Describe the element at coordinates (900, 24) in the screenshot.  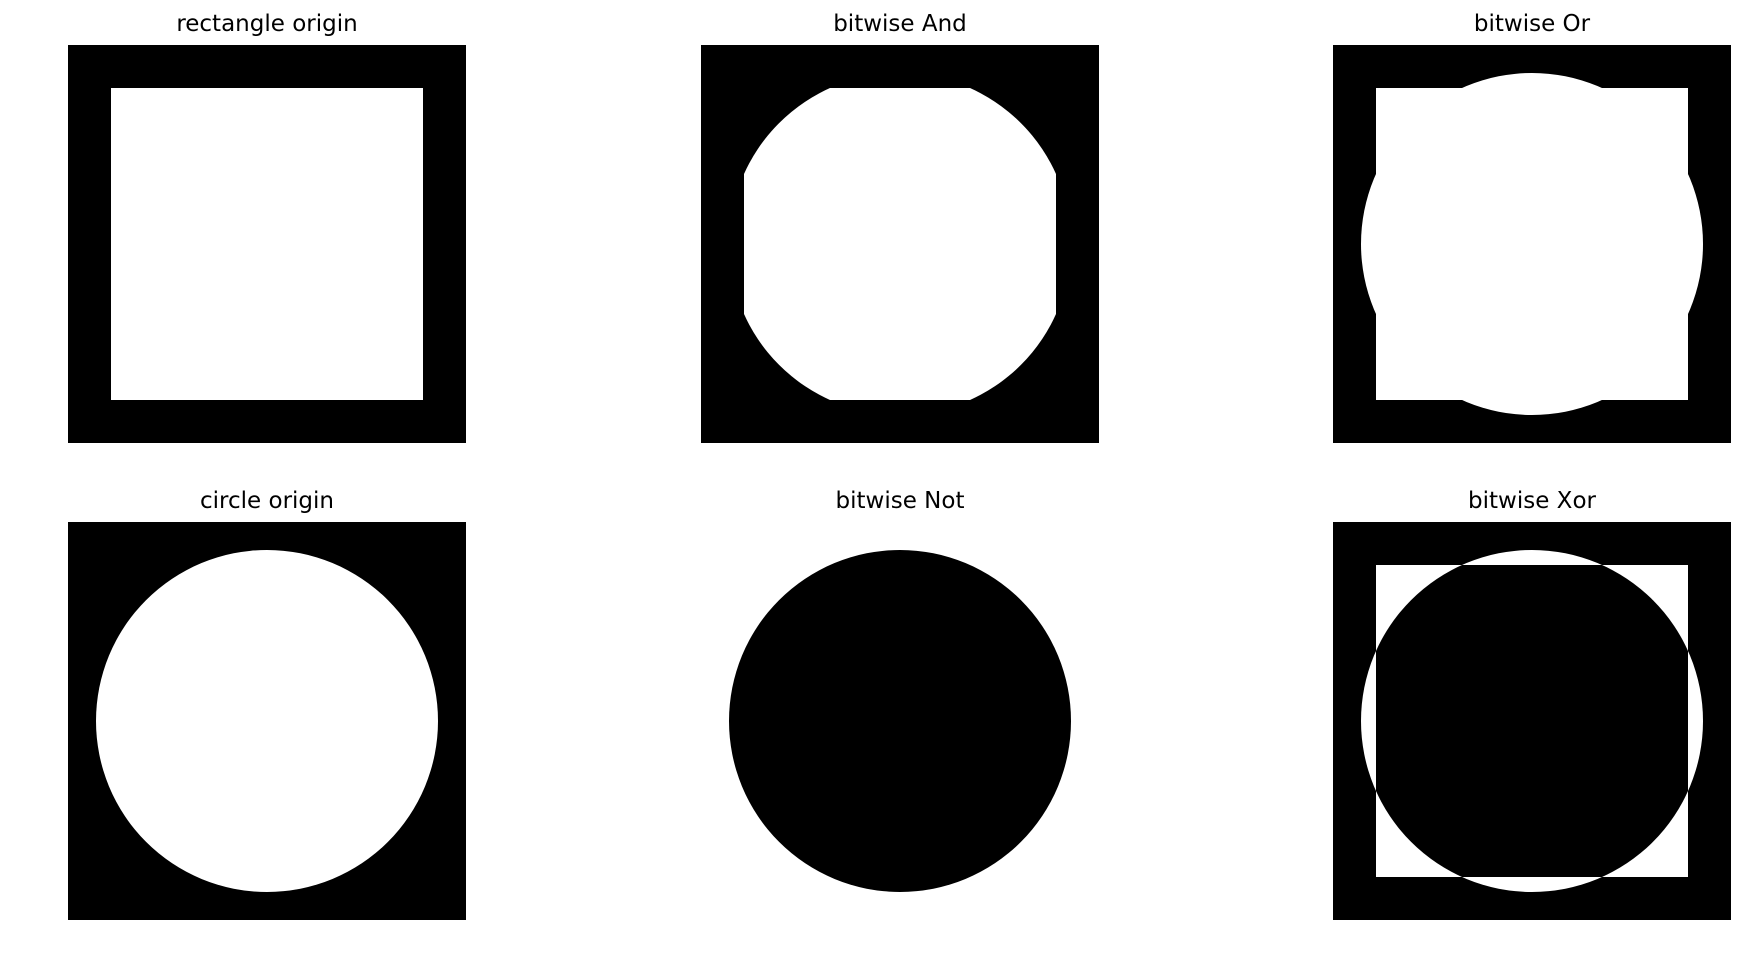
I see `panel-title: bitwise And` at that location.